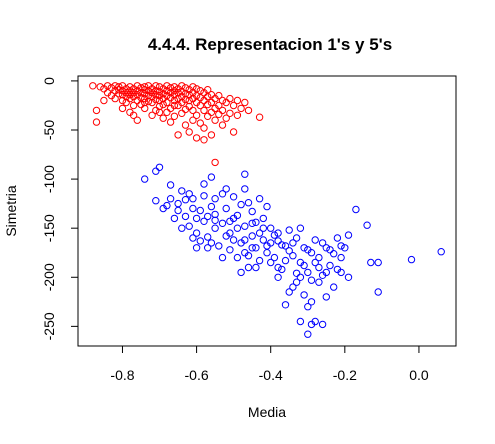  Describe the element at coordinates (60, 208) in the screenshot. I see `y-axis: 0 -50 -100 -150 -200 -250` at that location.